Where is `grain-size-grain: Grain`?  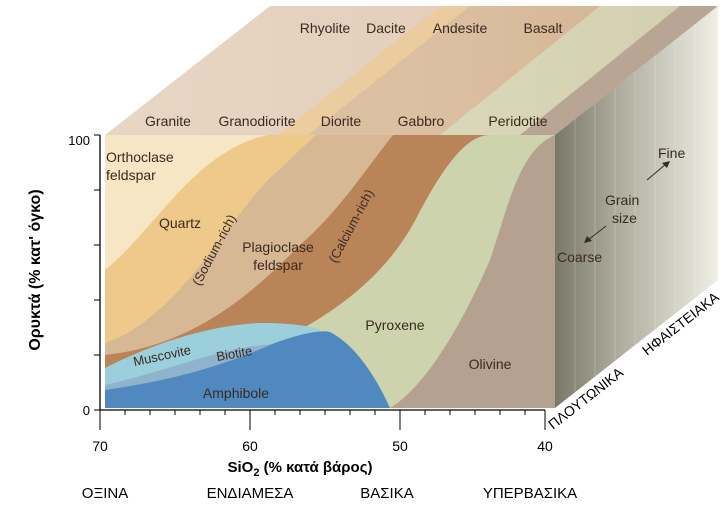 grain-size-grain: Grain is located at coordinates (622, 200).